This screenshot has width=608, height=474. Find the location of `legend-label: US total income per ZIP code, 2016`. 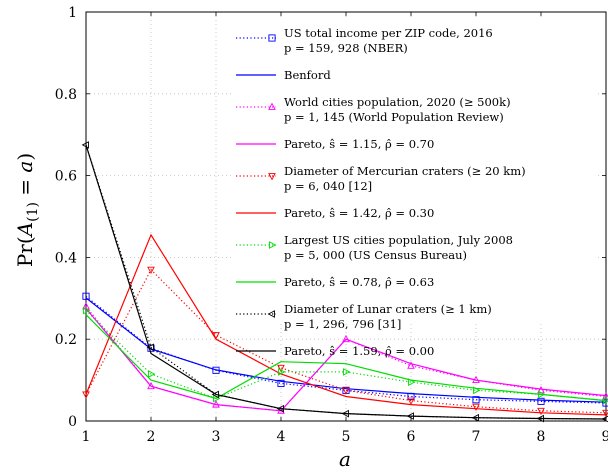

legend-label: US total income per ZIP code, 2016 is located at coordinates (388, 33).